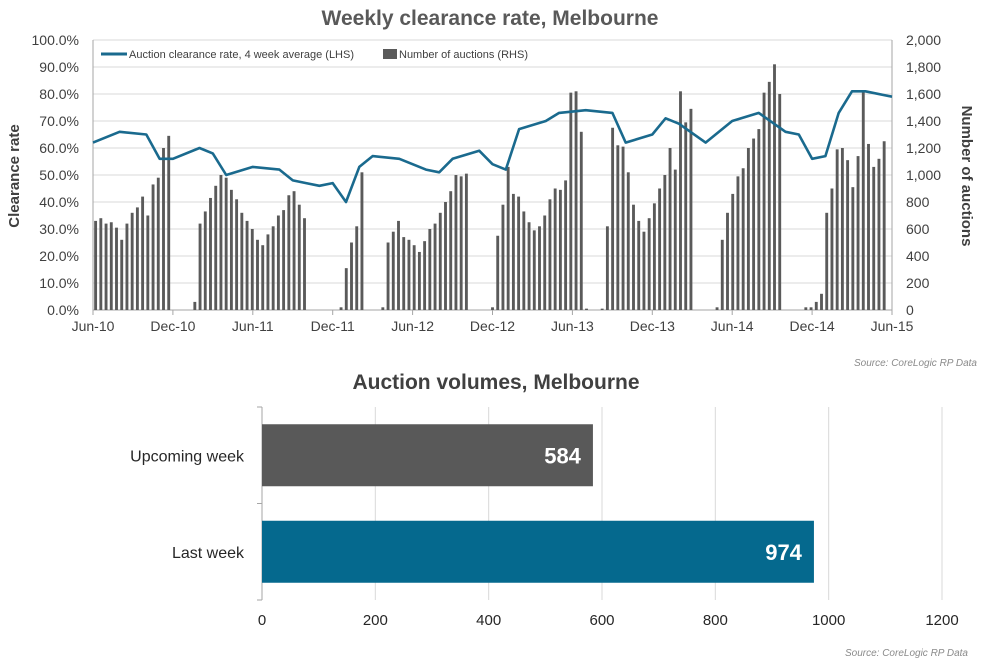 This screenshot has height=665, width=982. Describe the element at coordinates (918, 202) in the screenshot. I see `y2-tick-label: 800` at that location.